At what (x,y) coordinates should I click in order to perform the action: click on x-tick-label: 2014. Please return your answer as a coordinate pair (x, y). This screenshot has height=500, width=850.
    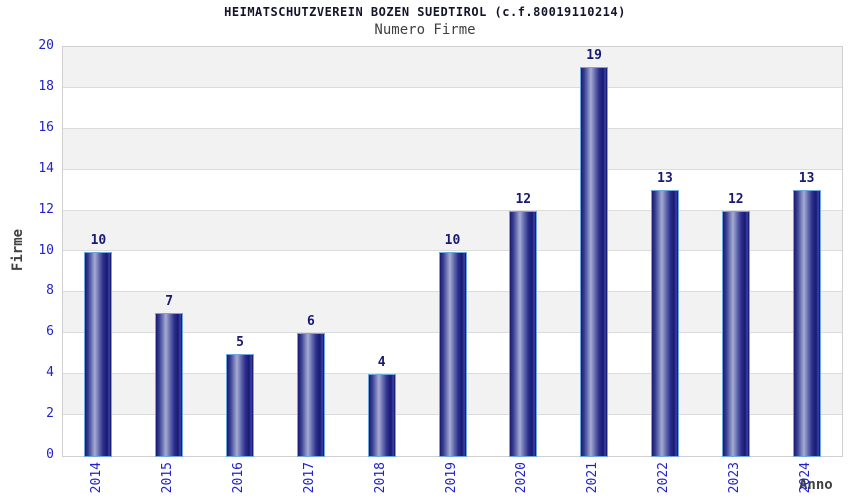
    Looking at the image, I should click on (97, 478).